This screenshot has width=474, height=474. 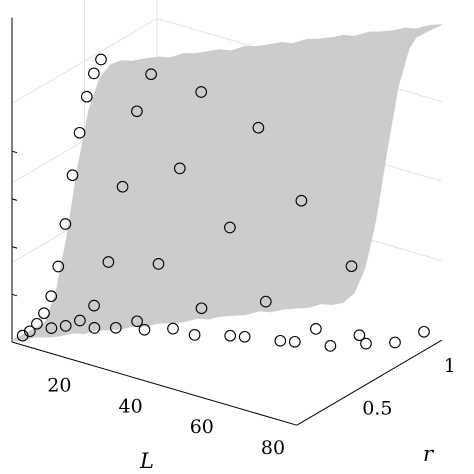 I want to click on y-tick-label: 0.5, so click(x=377, y=409).